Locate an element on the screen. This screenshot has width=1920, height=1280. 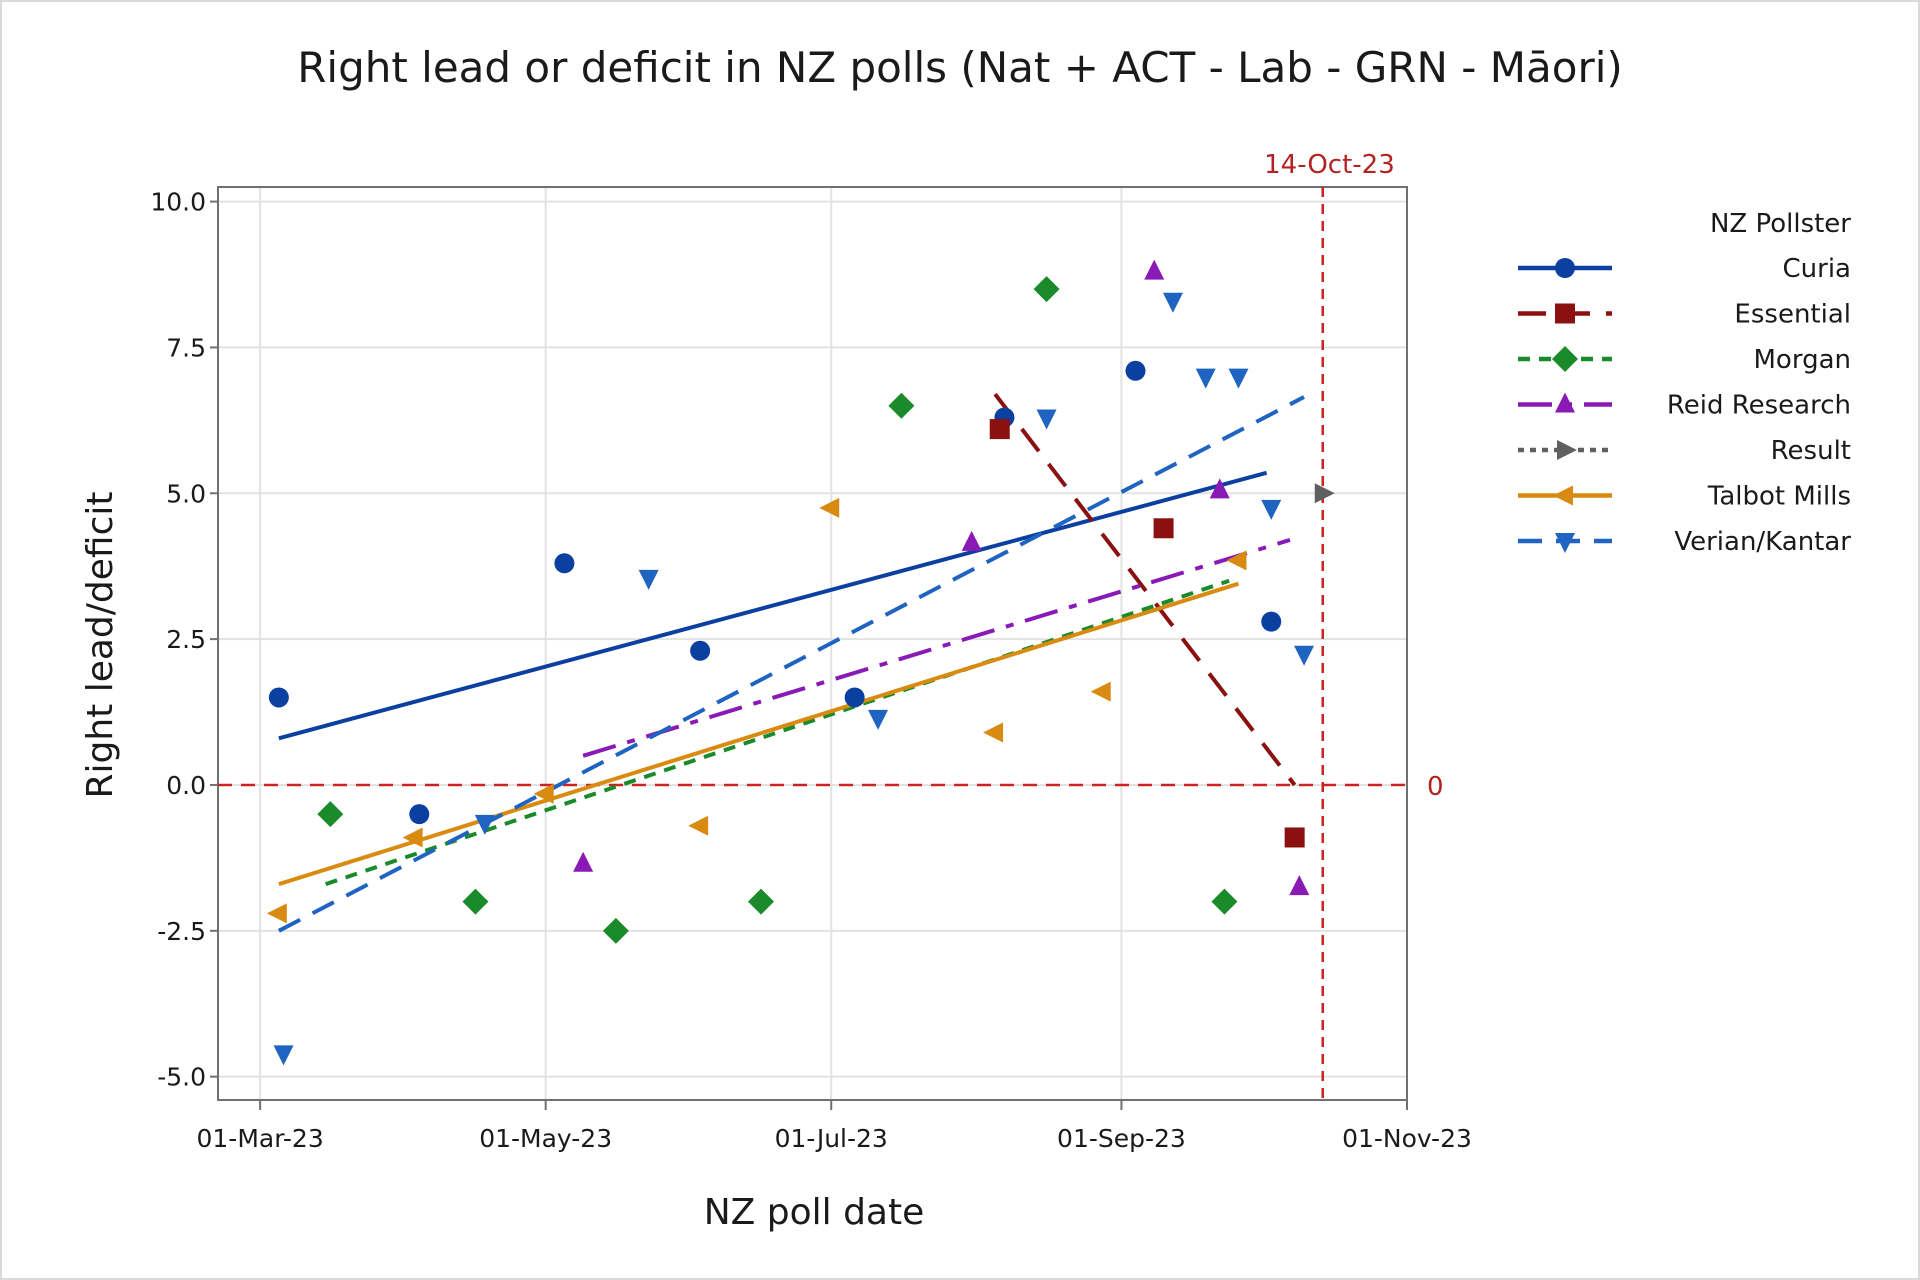
legend-label-curia: Curia is located at coordinates (1817, 269).